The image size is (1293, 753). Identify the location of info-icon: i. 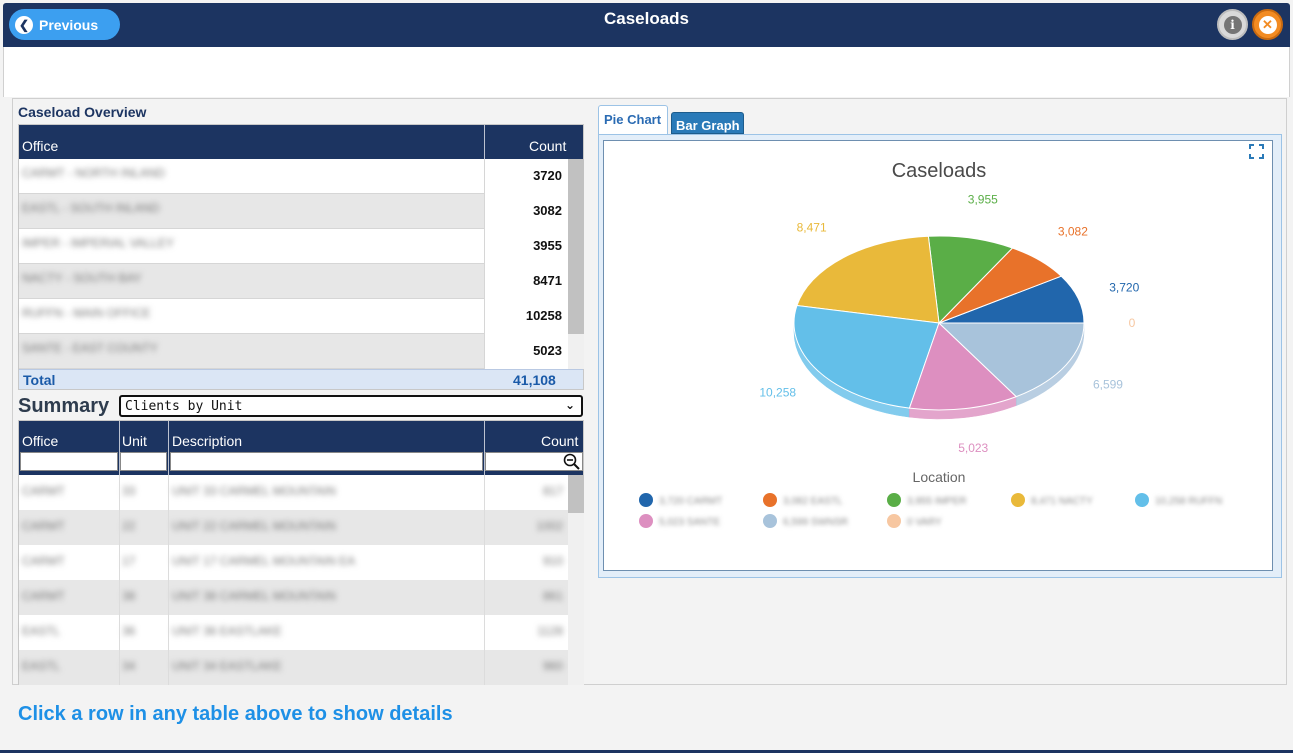
(1232, 24).